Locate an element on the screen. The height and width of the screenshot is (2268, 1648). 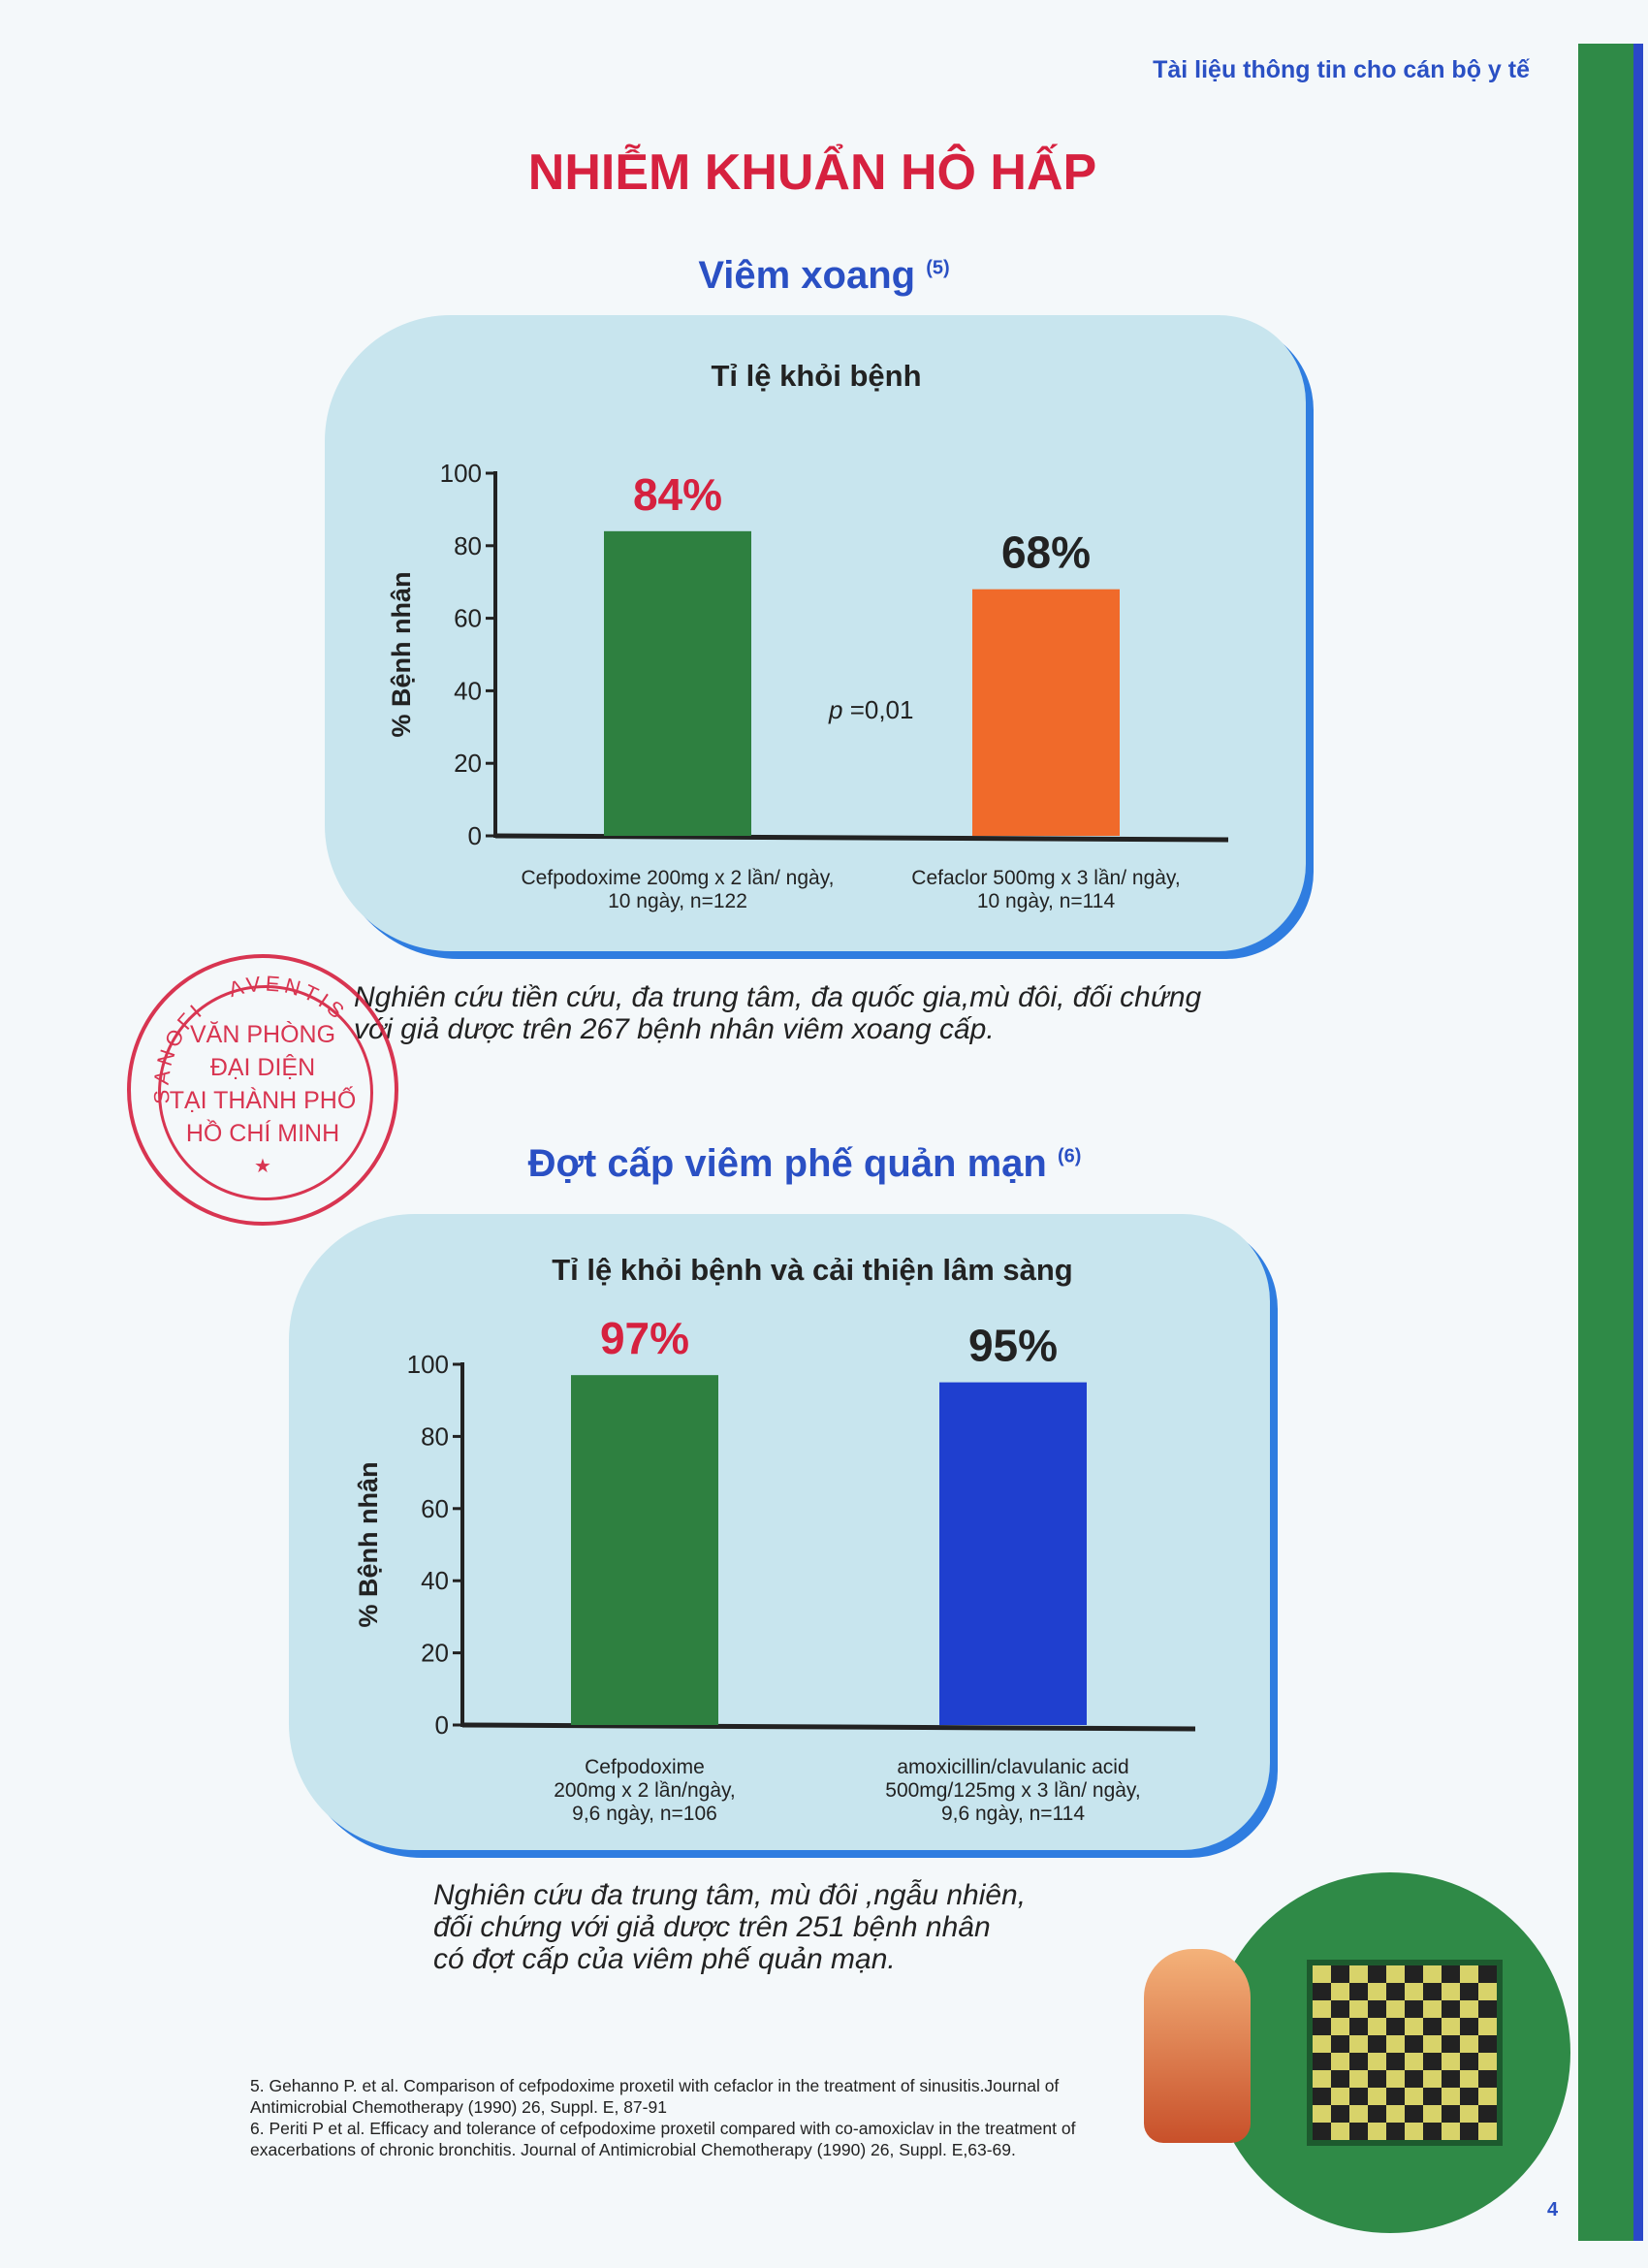
category-label: Cefpodoxime is located at coordinates (645, 1767).